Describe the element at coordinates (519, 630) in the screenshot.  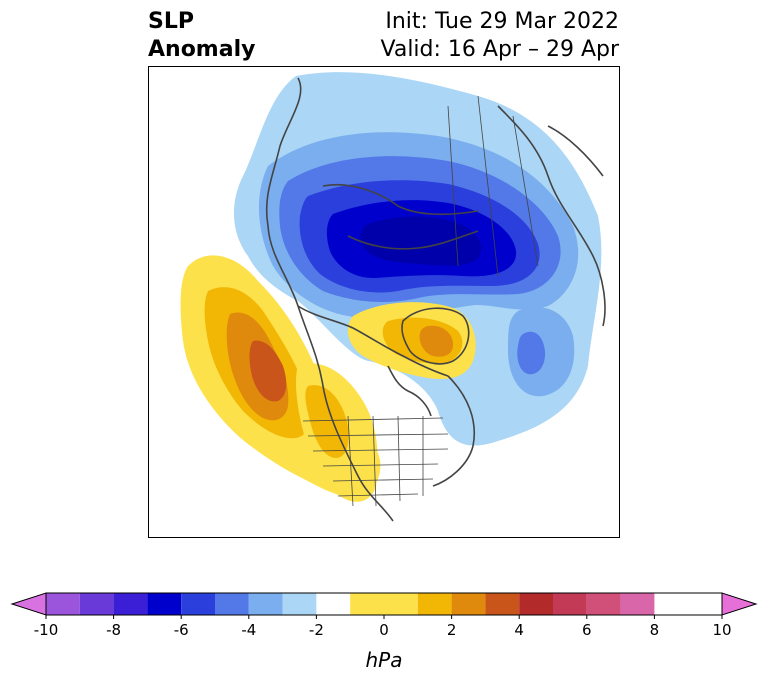
I see `colorbar-tick-label: 4` at that location.